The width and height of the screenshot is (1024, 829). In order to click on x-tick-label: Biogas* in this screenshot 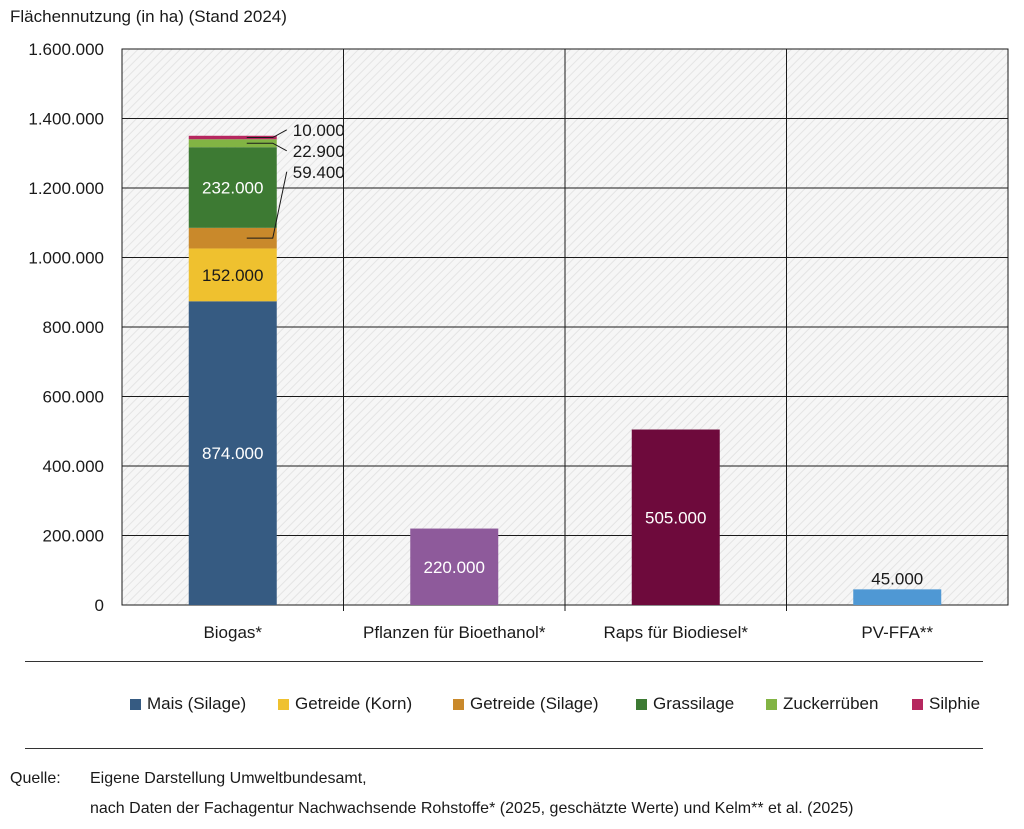, I will do `click(232, 632)`.